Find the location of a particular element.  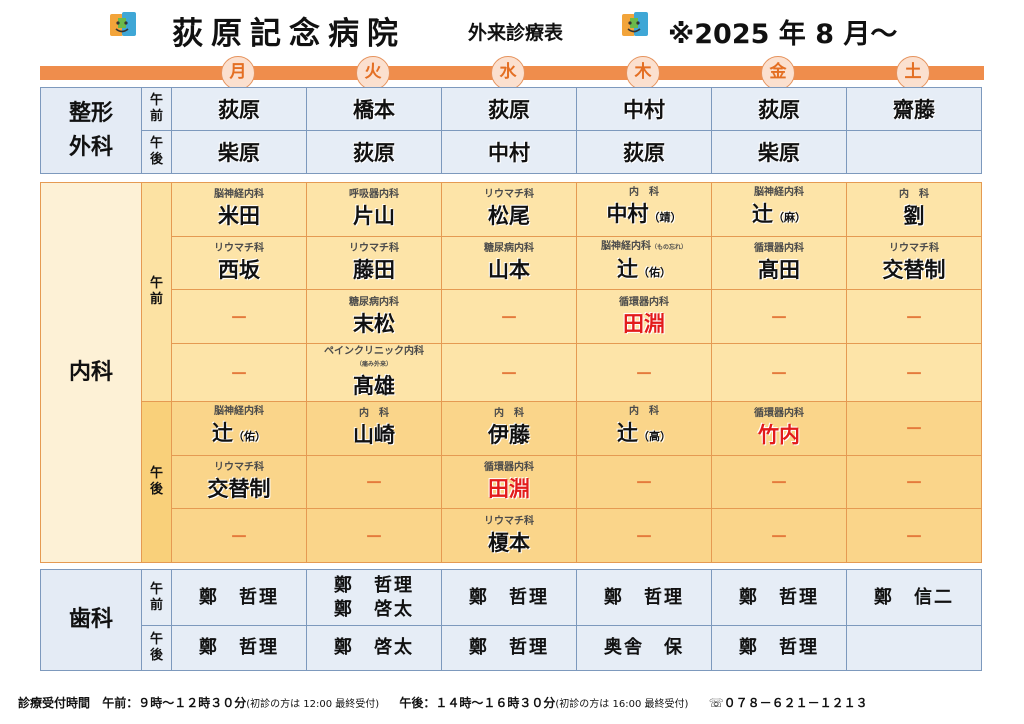

doctor-cell: リウマチ科 松尾 is located at coordinates (509, 209).